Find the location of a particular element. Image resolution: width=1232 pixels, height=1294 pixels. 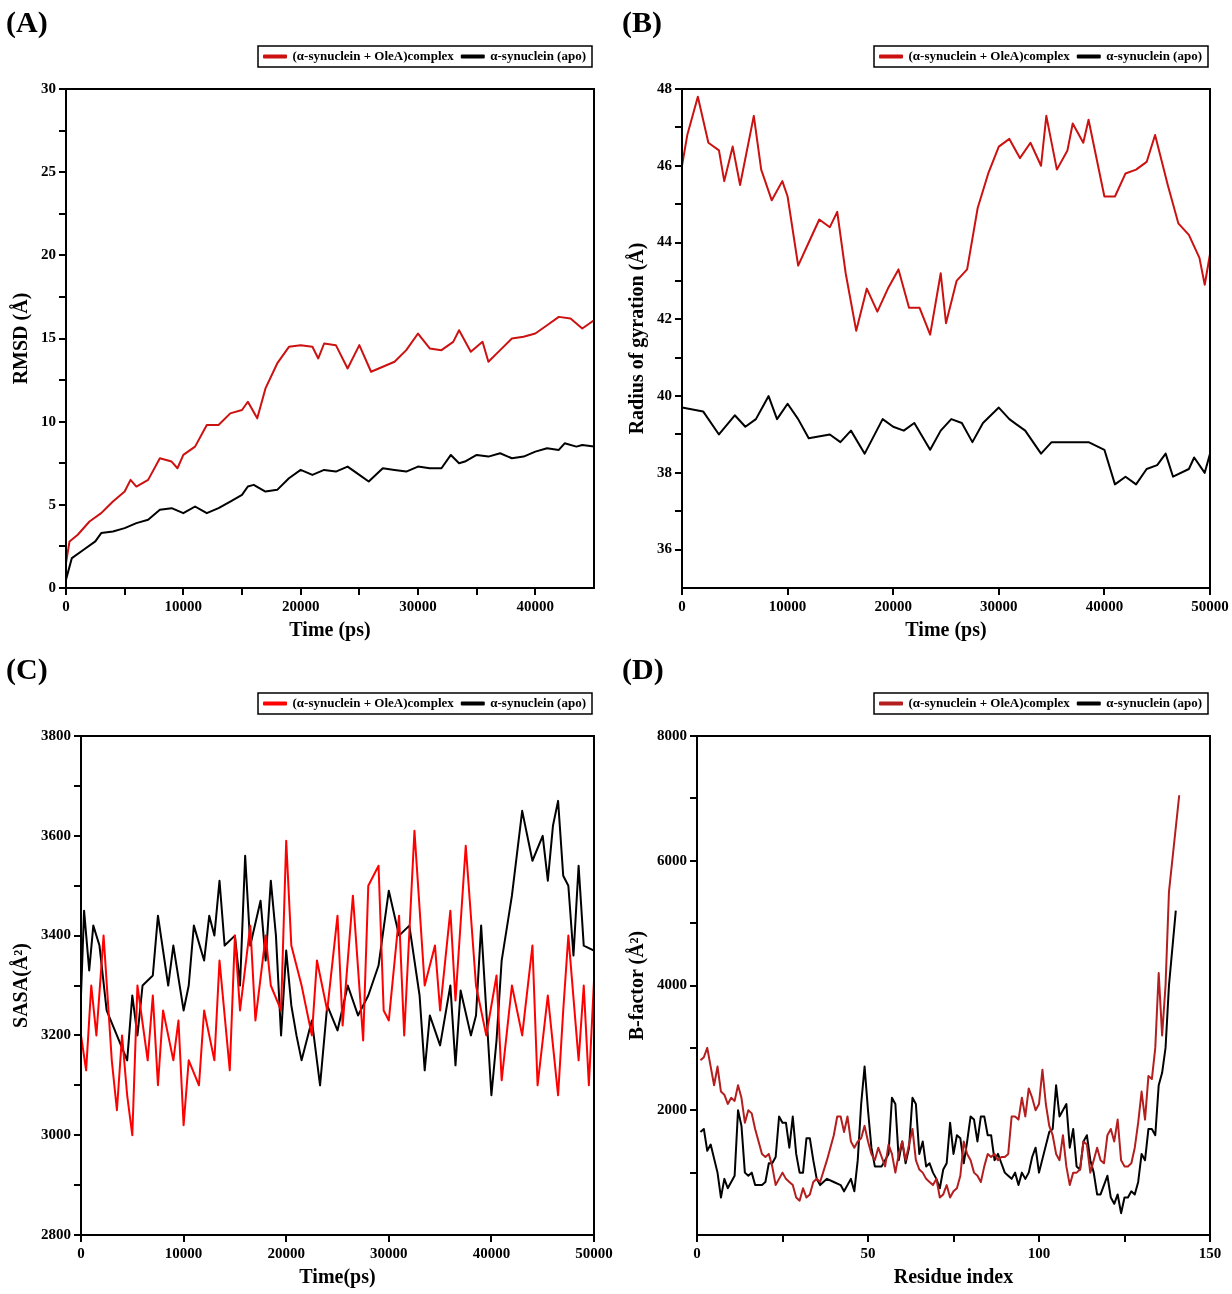

y-tick-label: 4000 is located at coordinates (672, 984).